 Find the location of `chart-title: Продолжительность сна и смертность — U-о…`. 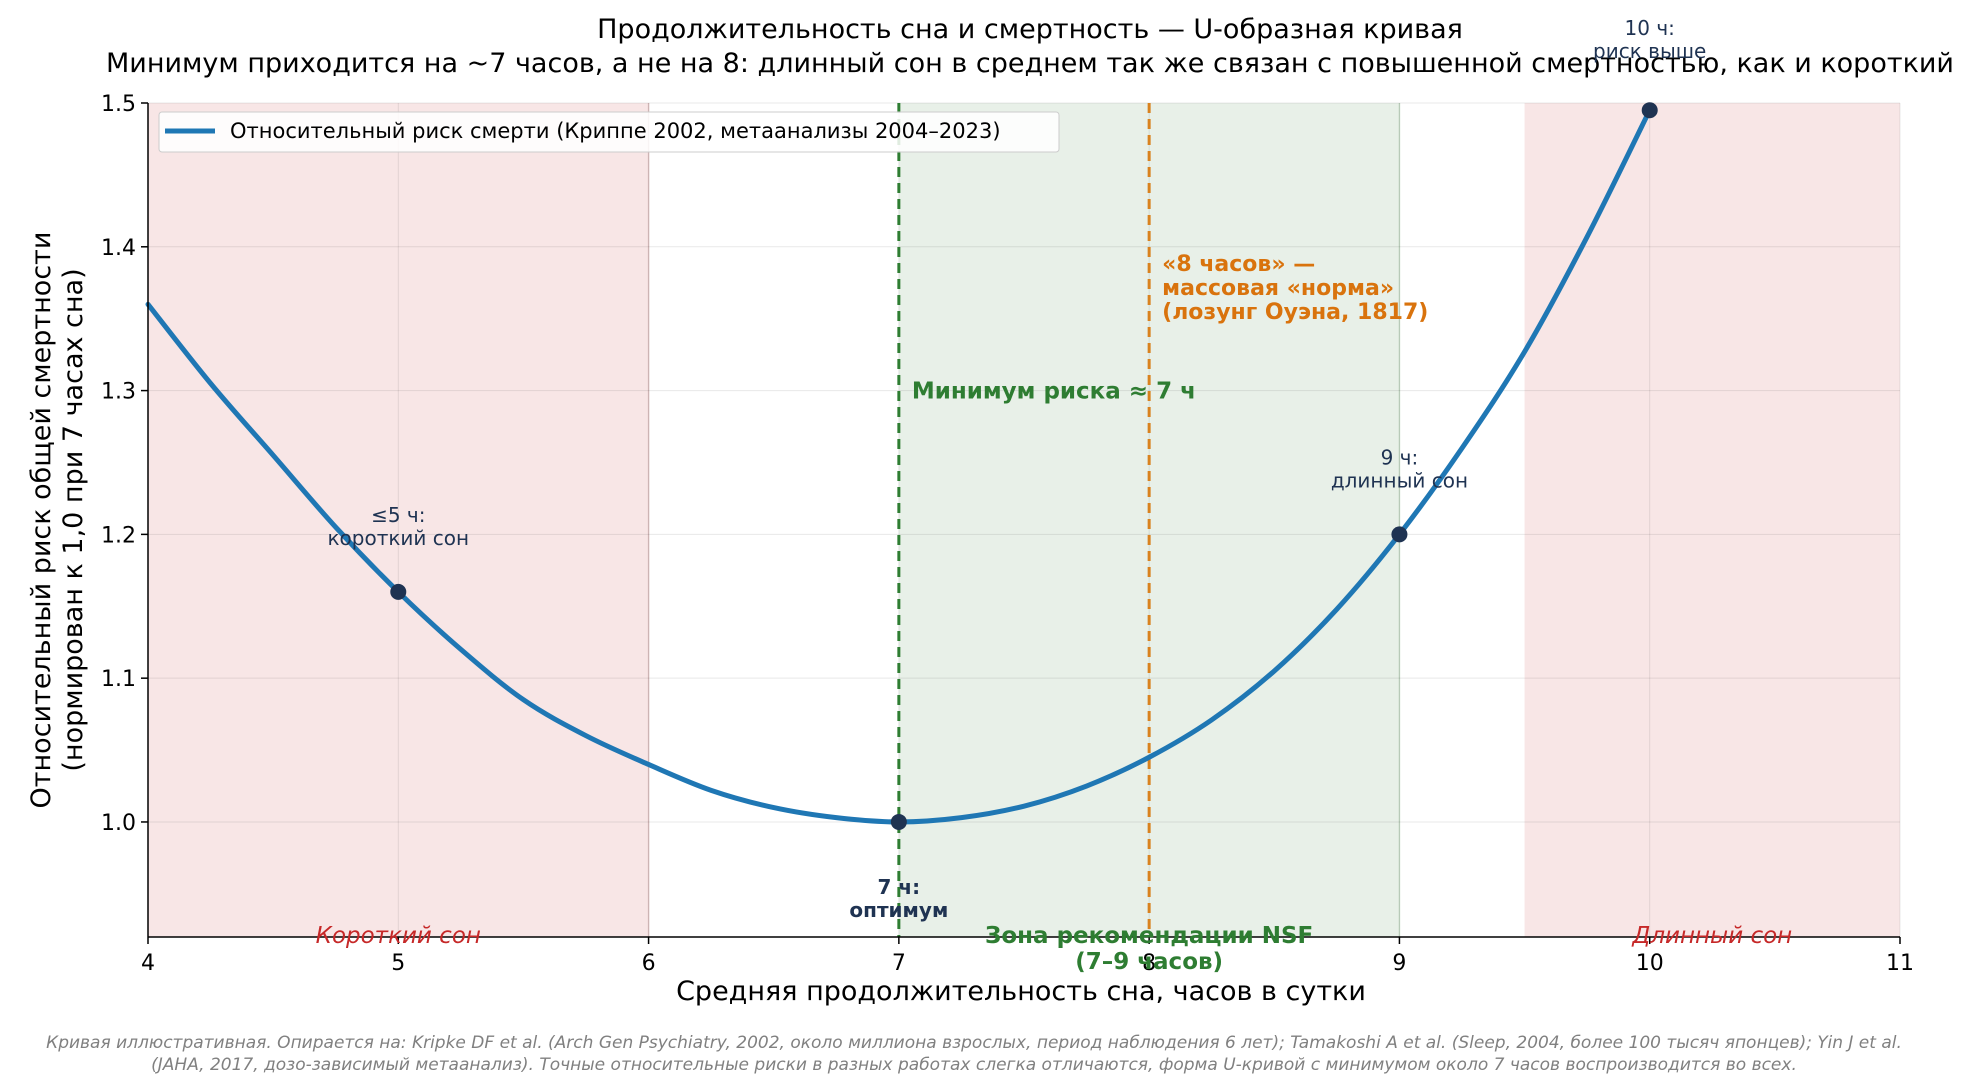

chart-title: Продолжительность сна и смертность — U-о… is located at coordinates (1030, 29).